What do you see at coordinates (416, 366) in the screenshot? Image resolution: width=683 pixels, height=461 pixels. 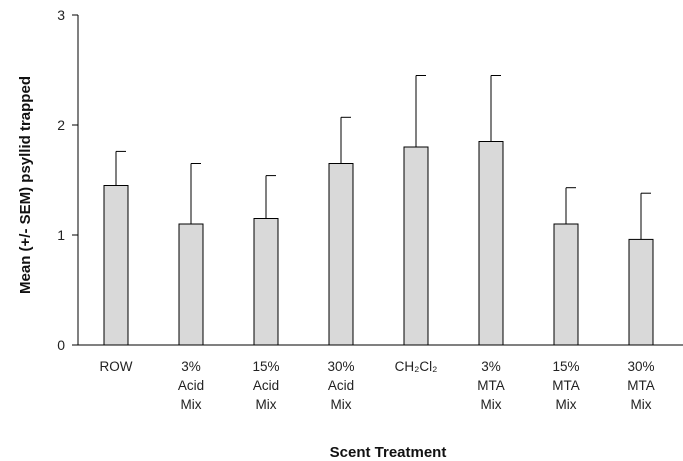 I see `x-tick-label: CH₂Cl₂` at bounding box center [416, 366].